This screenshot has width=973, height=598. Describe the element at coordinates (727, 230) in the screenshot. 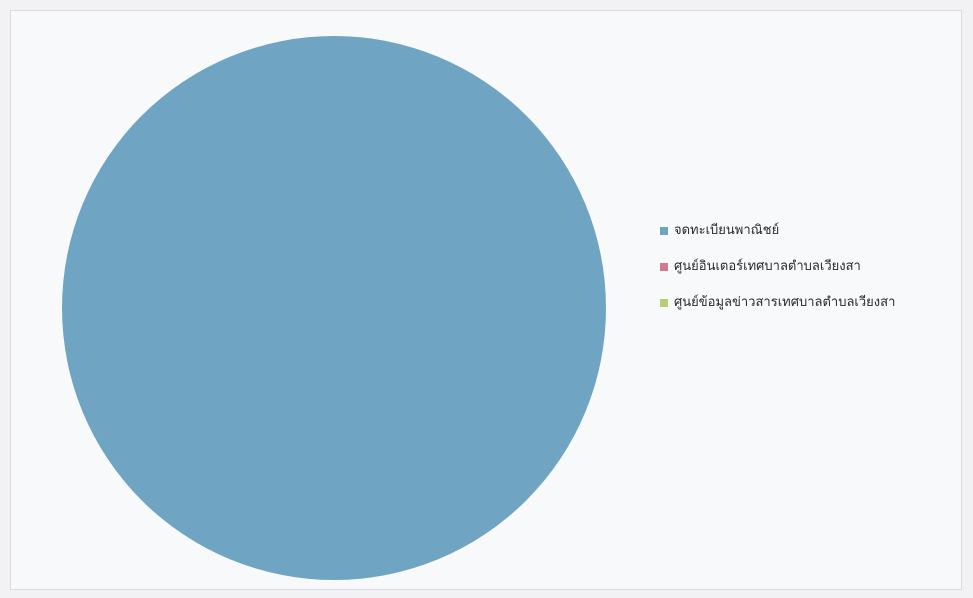

I see `legend-label-1: จดทะเบียนพาณิชย์` at that location.